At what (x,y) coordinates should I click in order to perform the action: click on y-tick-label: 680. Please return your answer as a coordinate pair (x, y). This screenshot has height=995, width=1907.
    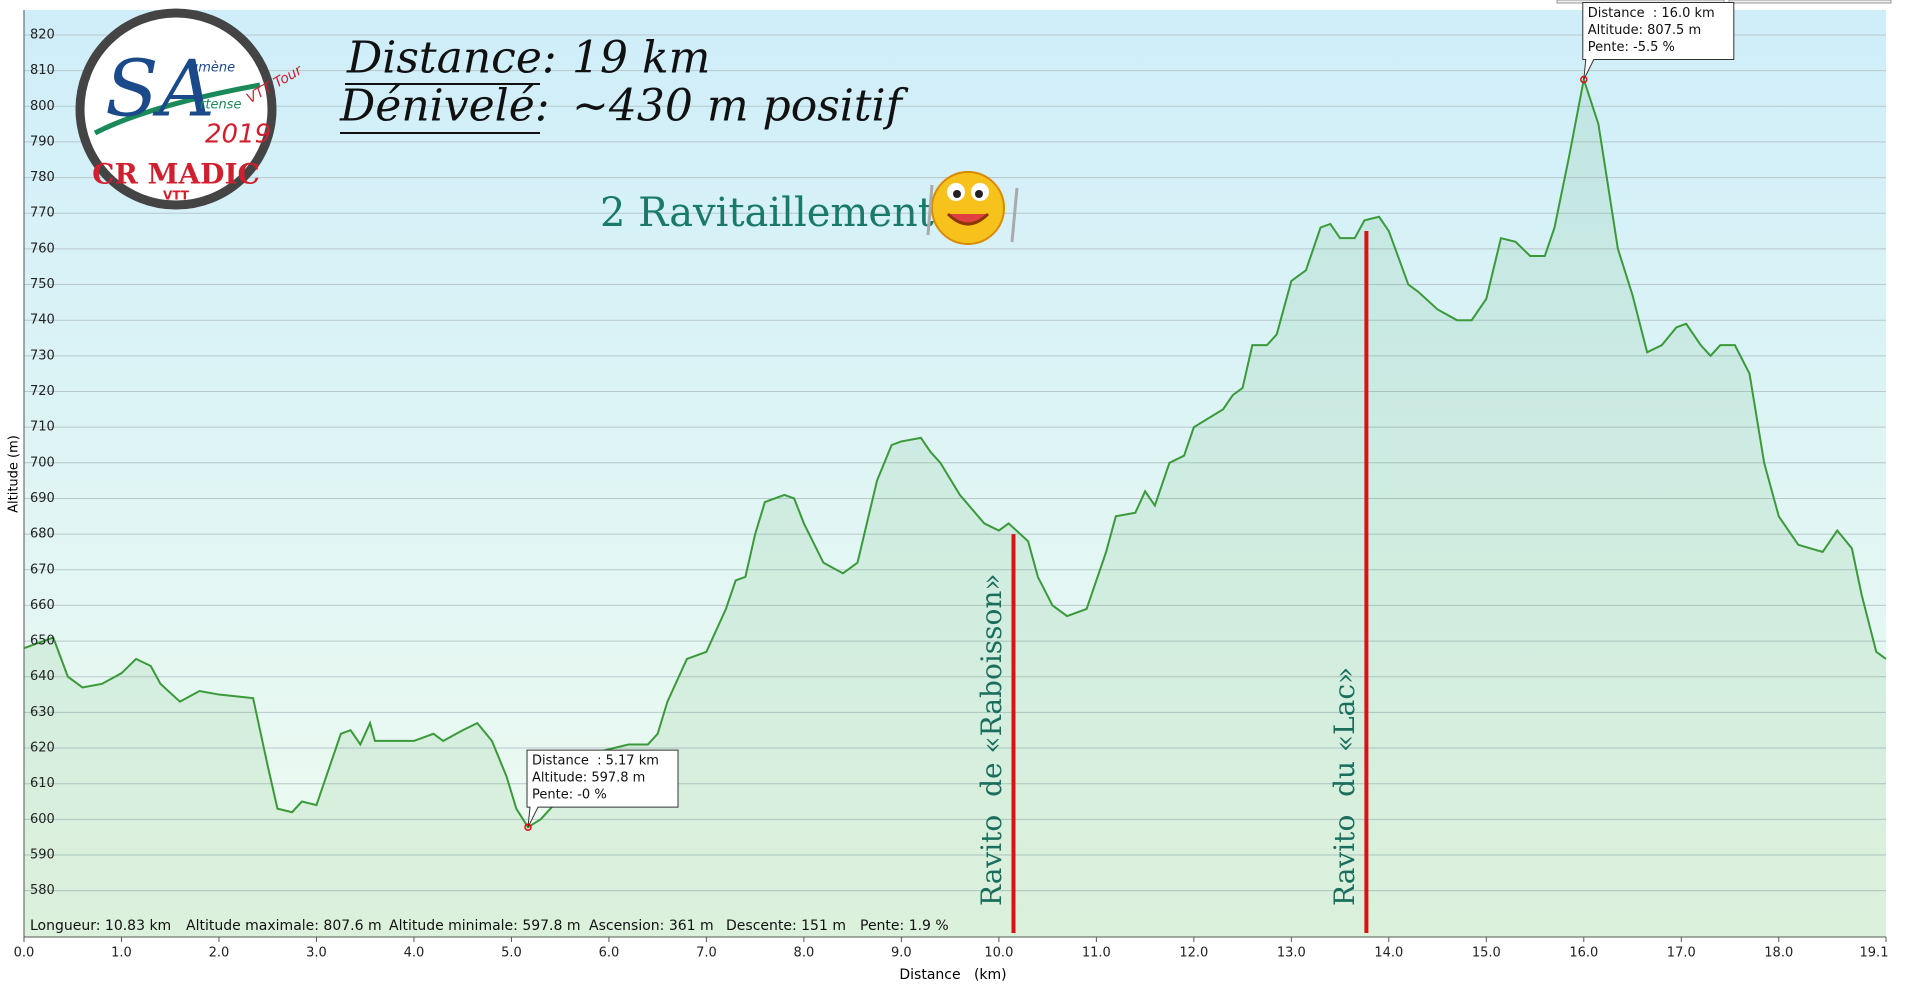
    Looking at the image, I should click on (42, 534).